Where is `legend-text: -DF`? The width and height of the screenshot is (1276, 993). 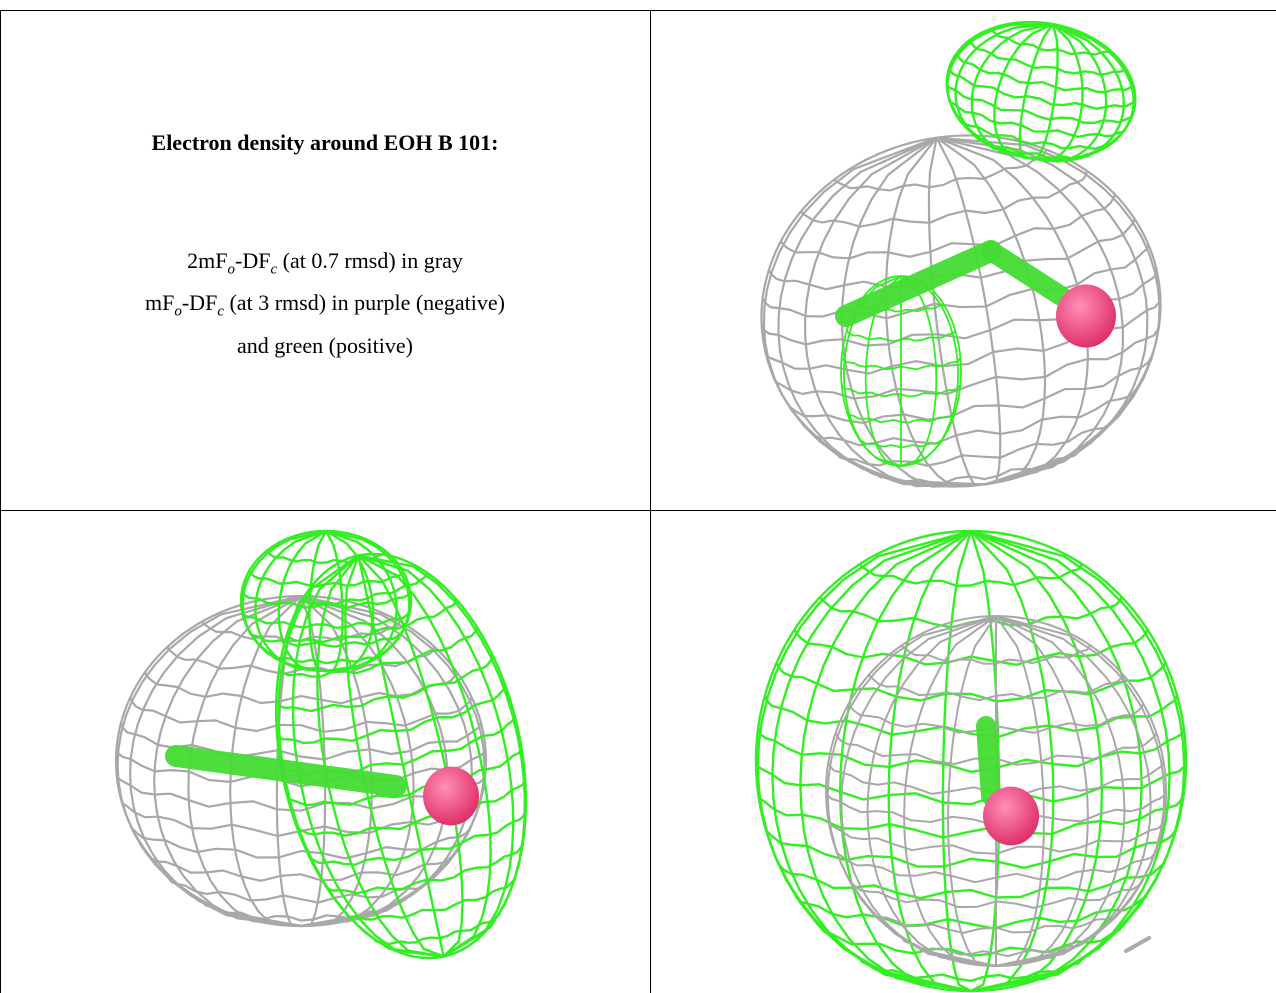
legend-text: -DF is located at coordinates (253, 260).